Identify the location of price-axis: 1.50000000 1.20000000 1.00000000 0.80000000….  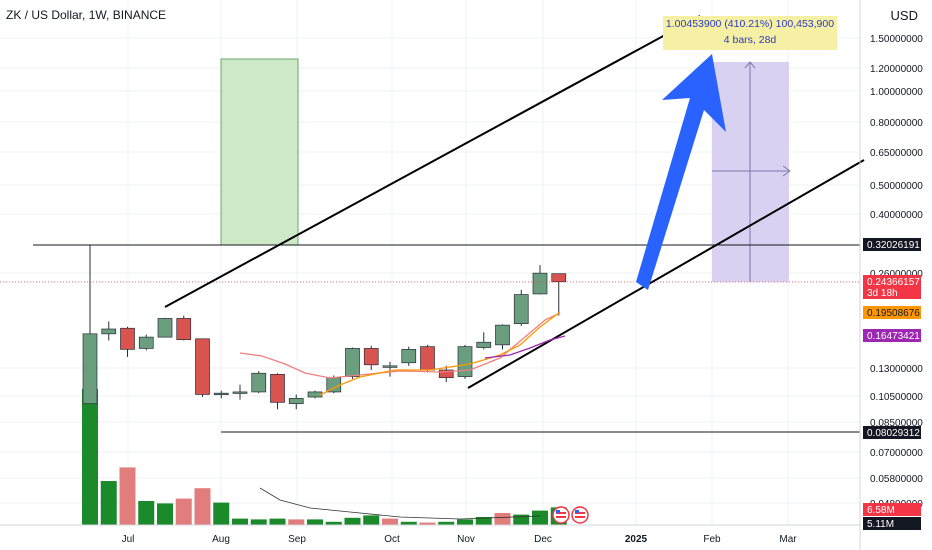
(891, 275).